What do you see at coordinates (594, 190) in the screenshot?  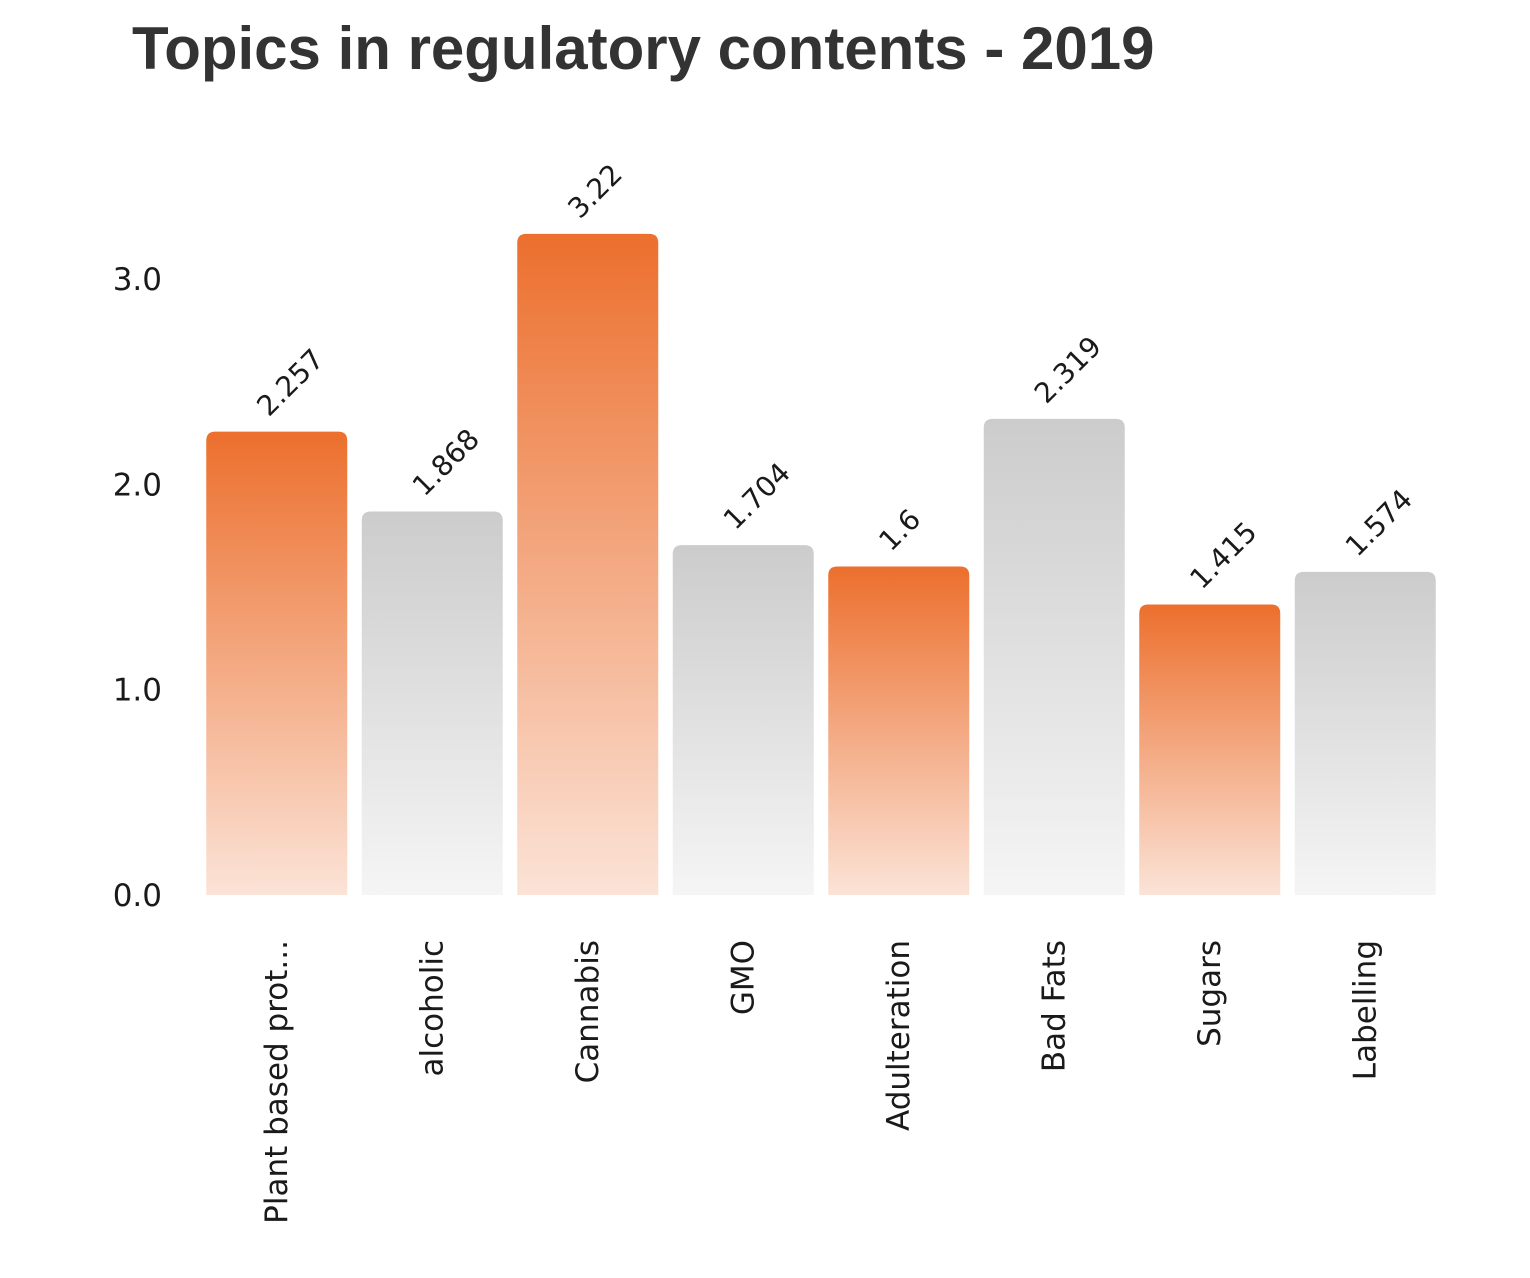 I see `bar-value-label: 3.22` at bounding box center [594, 190].